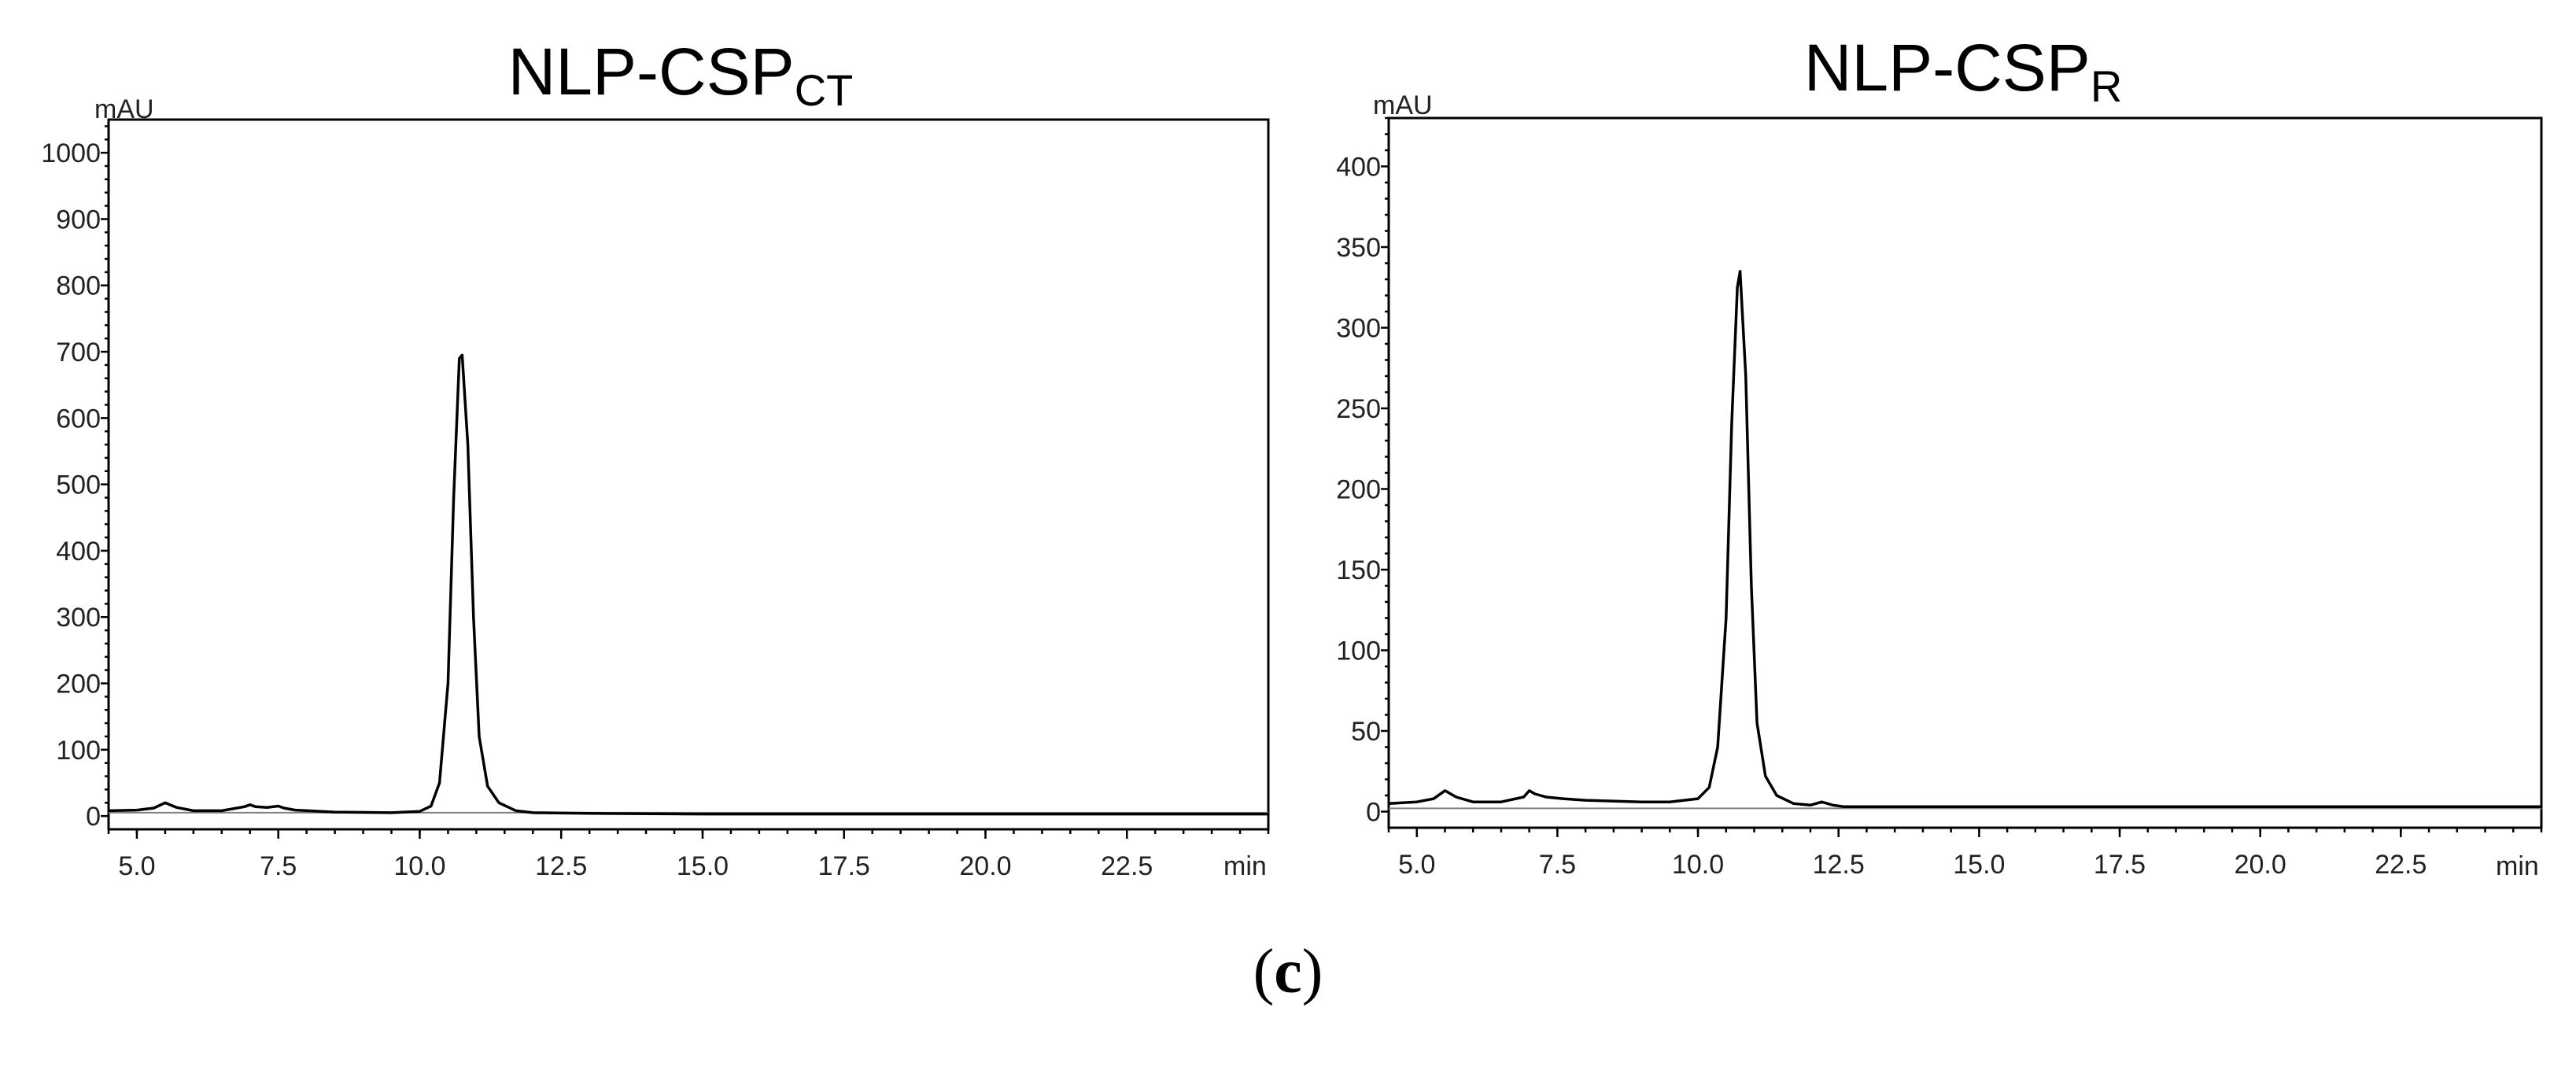 The image size is (2576, 1074). Describe the element at coordinates (1312, 971) in the screenshot. I see `caption-close-paren: )` at that location.